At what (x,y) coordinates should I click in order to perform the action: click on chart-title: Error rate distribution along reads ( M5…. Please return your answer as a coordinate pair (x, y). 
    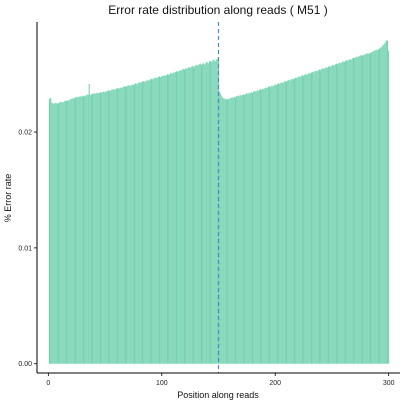
    Looking at the image, I should click on (217, 10).